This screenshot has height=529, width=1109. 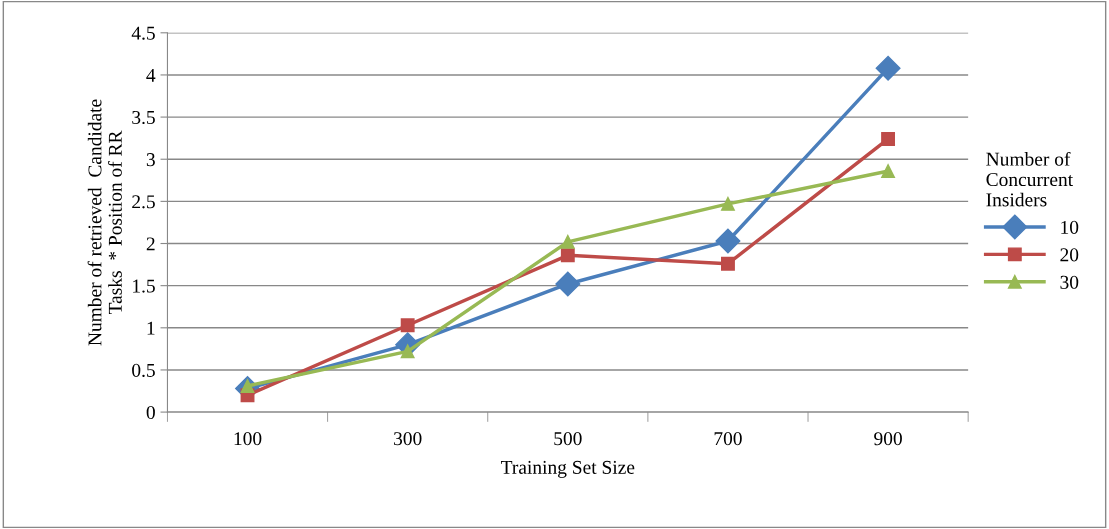 I want to click on y-tick-label: 4.5, so click(x=143, y=33).